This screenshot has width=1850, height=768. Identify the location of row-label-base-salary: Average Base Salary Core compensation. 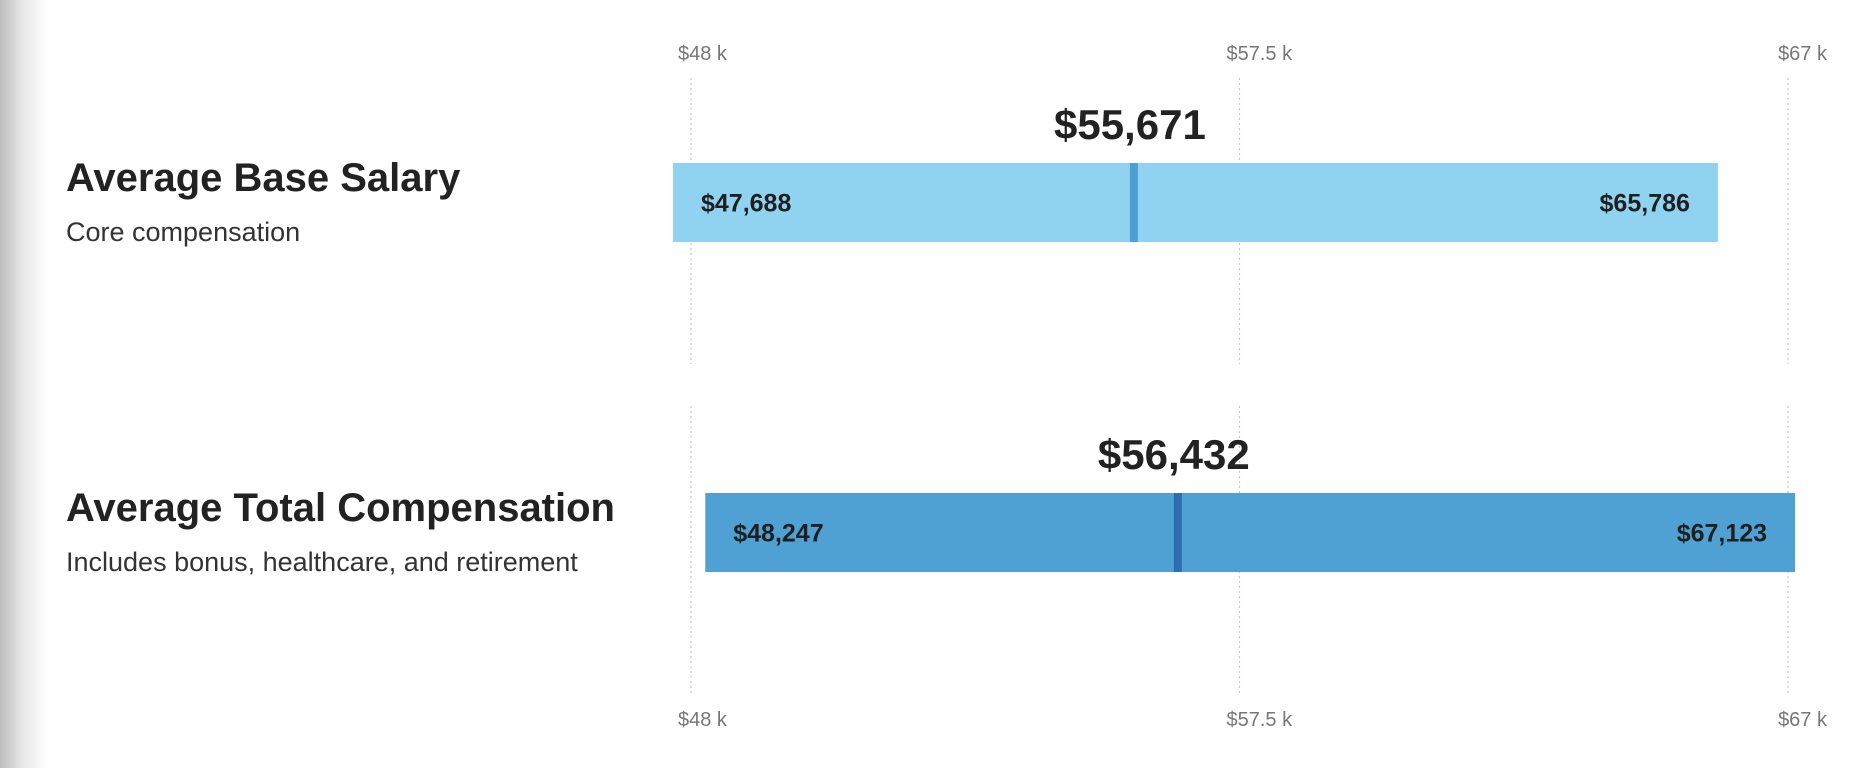
(263, 201).